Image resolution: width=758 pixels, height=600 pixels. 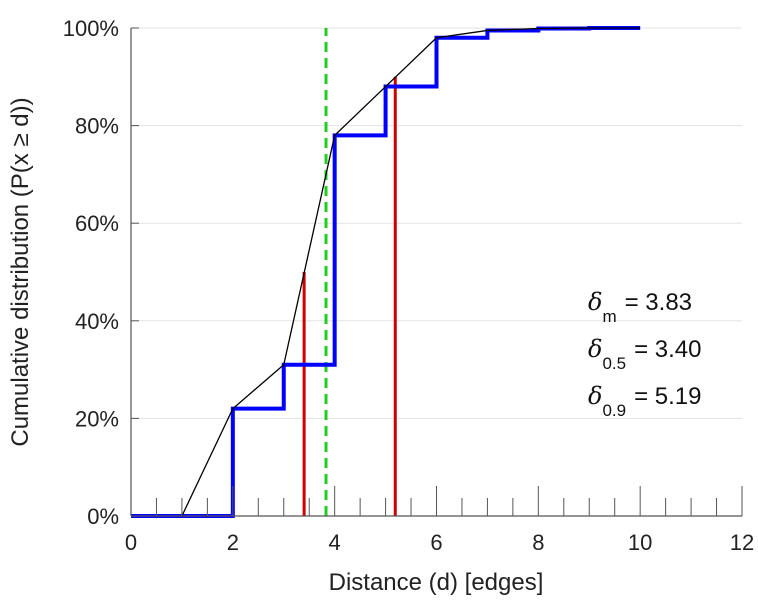 What do you see at coordinates (97, 418) in the screenshot?
I see `y-tick-label: 20%` at bounding box center [97, 418].